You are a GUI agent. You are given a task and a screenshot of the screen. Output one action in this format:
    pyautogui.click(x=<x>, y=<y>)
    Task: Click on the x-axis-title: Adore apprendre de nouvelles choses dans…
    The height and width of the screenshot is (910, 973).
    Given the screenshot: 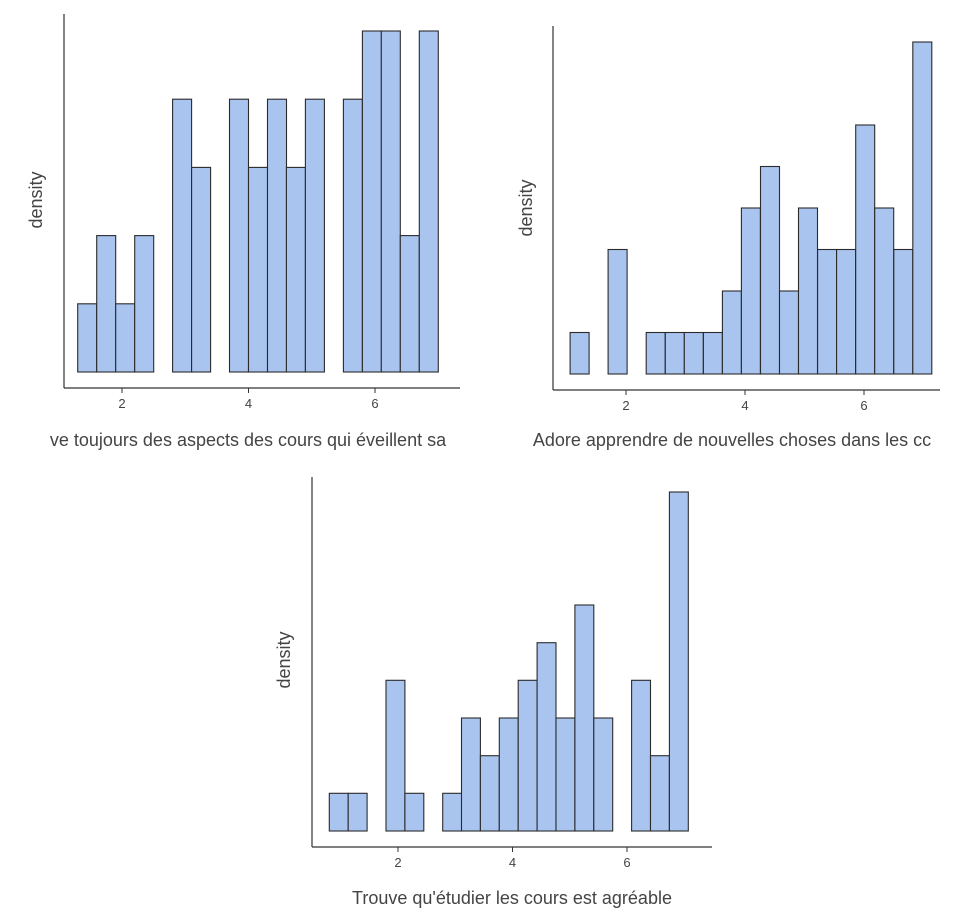 What is the action you would take?
    pyautogui.click(x=732, y=440)
    